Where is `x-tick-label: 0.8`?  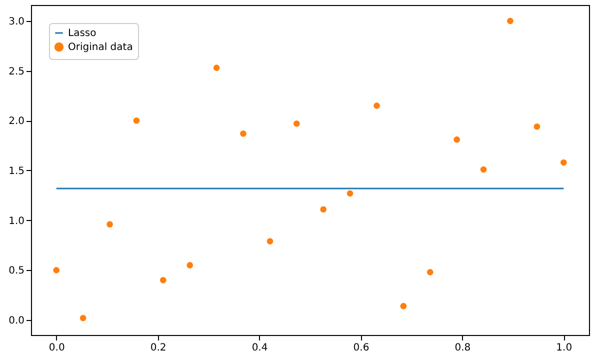
x-tick-label: 0.8 is located at coordinates (462, 348).